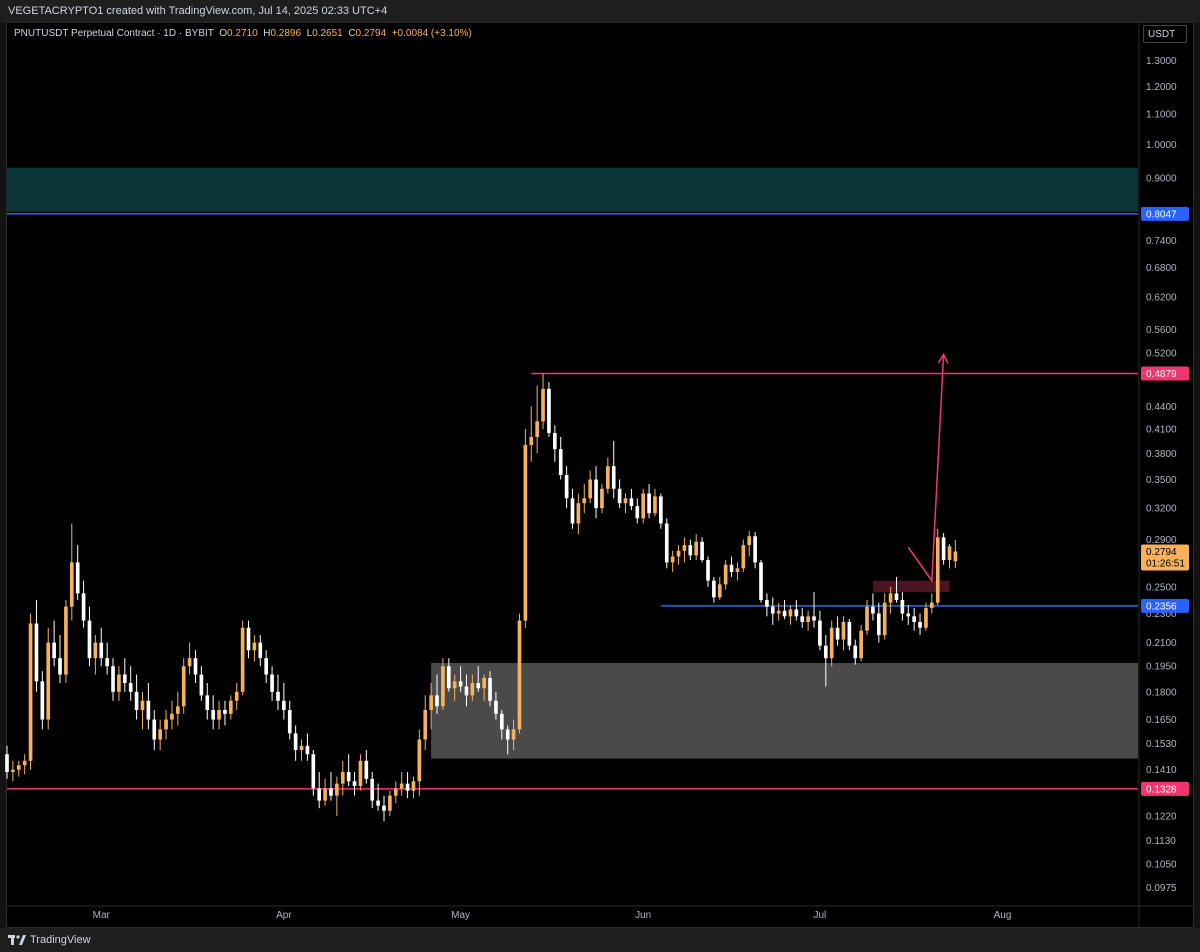 This screenshot has height=952, width=1200. I want to click on price-tick-label: 0.1530, so click(1161, 744).